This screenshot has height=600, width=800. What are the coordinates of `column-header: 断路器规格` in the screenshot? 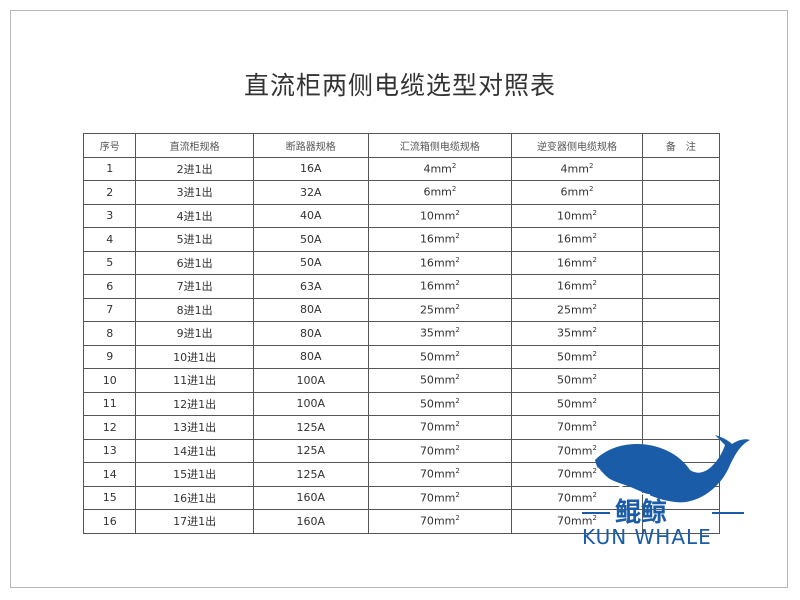 It's located at (310, 145).